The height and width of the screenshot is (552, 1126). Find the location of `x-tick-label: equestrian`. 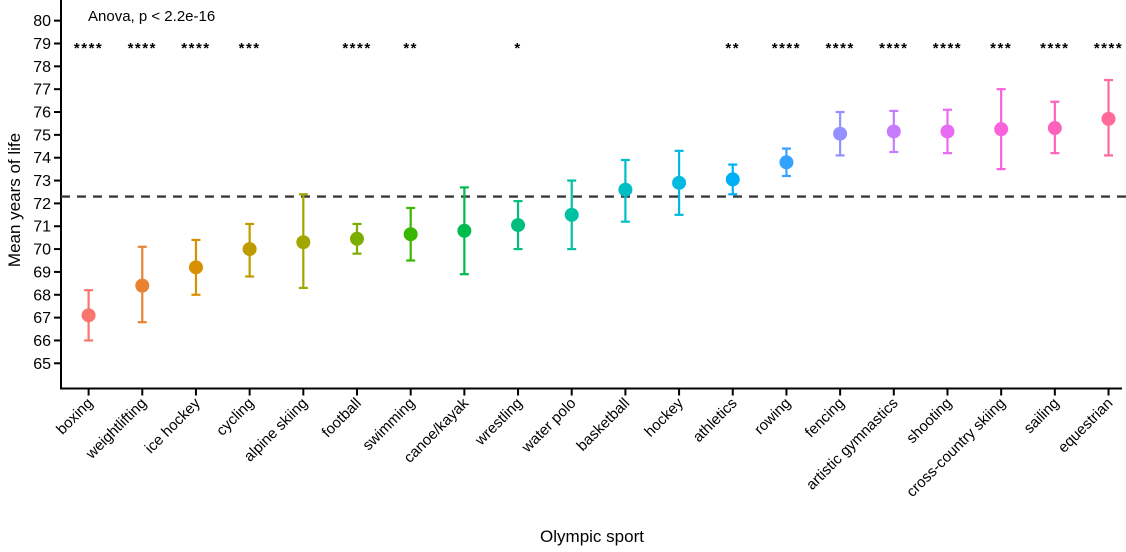

x-tick-label: equestrian is located at coordinates (1086, 426).